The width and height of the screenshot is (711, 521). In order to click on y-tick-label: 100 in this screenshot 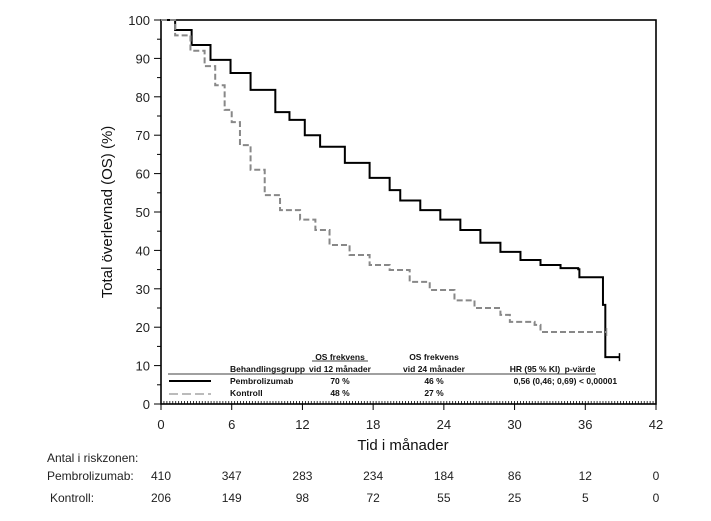, I will do `click(139, 20)`.